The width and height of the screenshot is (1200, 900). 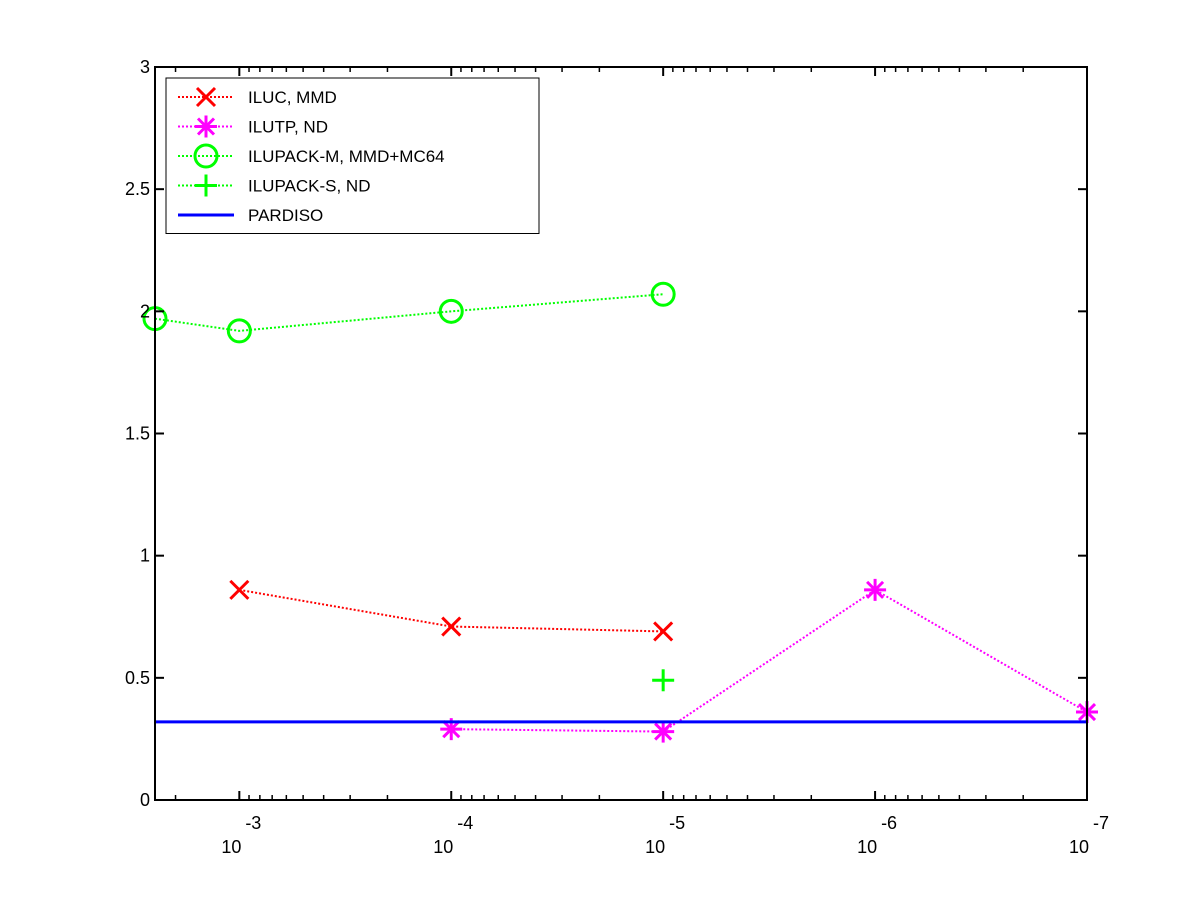 I want to click on data-point-iluc-mmd-2-stroke-b, so click(x=663, y=631).